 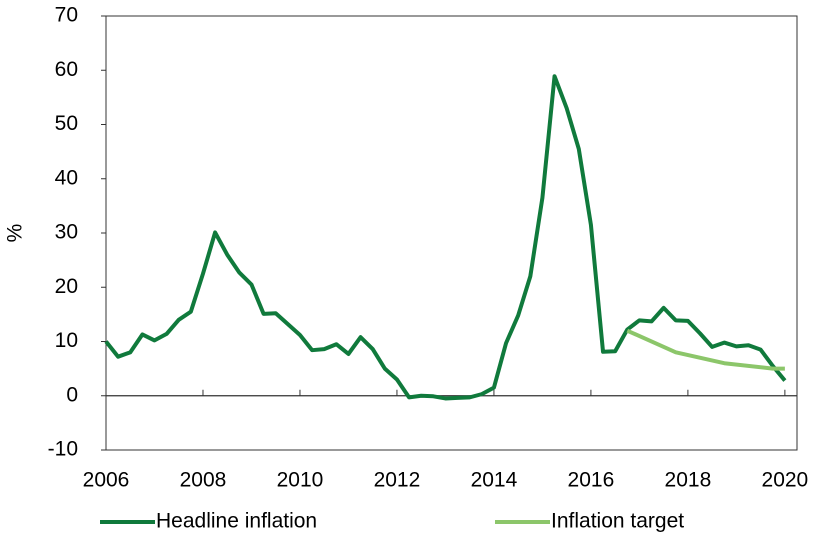 I want to click on x-tick-label: 2014, so click(x=494, y=480).